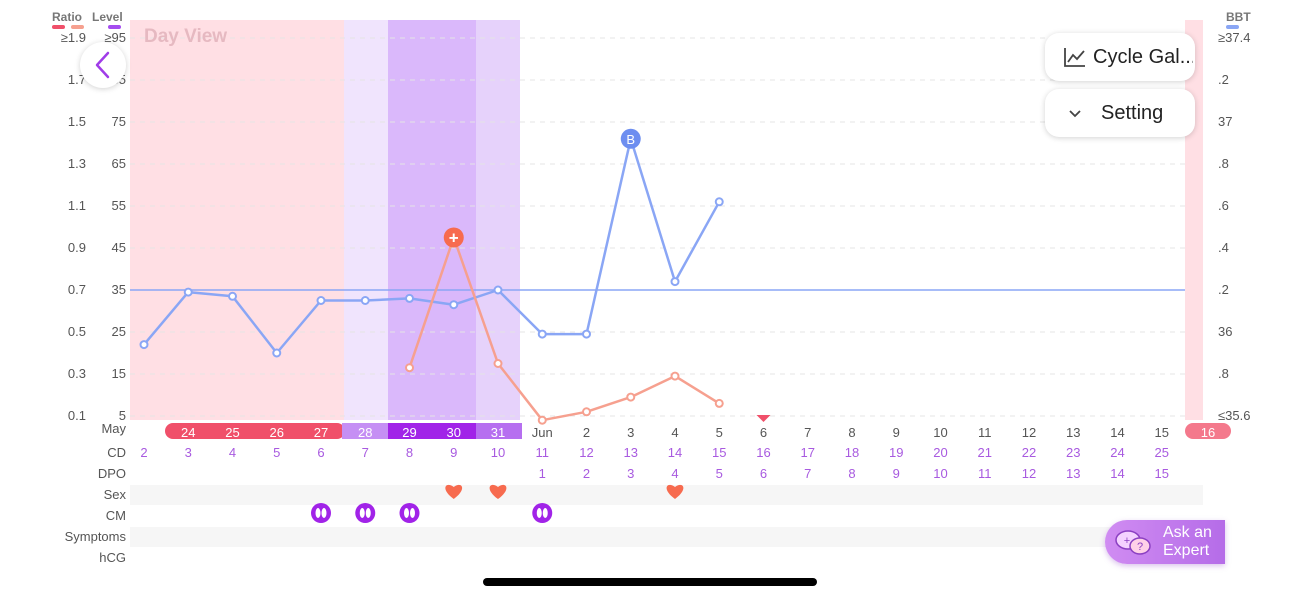 This screenshot has height=600, width=1299. Describe the element at coordinates (807, 473) in the screenshot. I see `dpo-value: 7` at that location.